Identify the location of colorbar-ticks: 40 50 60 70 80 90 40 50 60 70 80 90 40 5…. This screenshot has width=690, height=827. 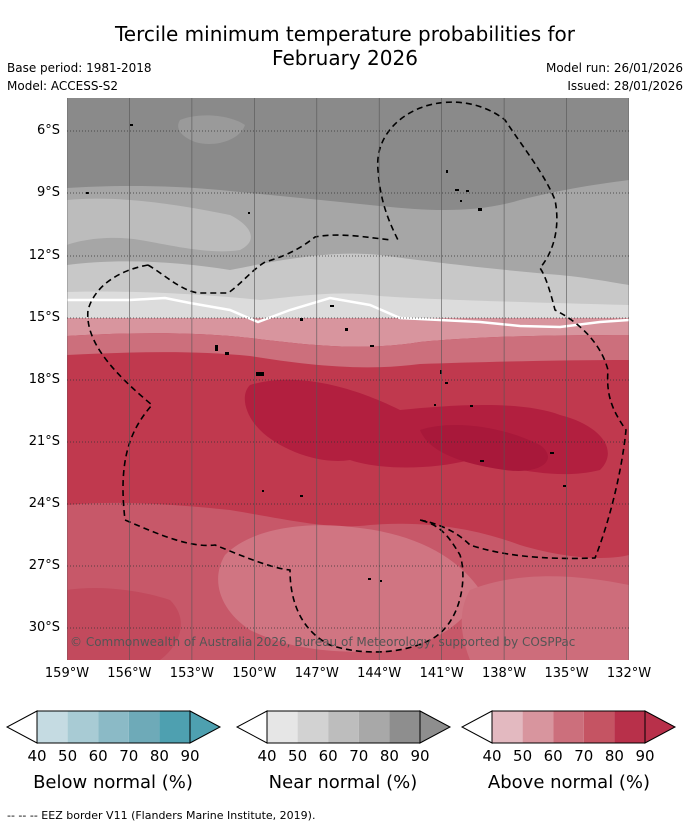
(340, 756).